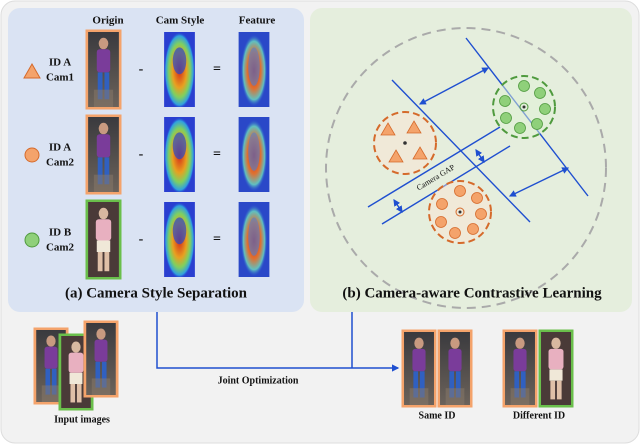 The height and width of the screenshot is (444, 640). I want to click on label: Same ID, so click(437, 415).